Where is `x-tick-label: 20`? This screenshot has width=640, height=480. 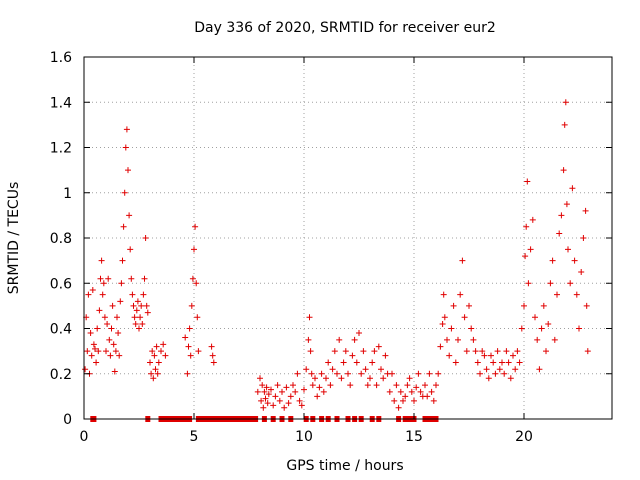 x-tick-label: 20 is located at coordinates (524, 437).